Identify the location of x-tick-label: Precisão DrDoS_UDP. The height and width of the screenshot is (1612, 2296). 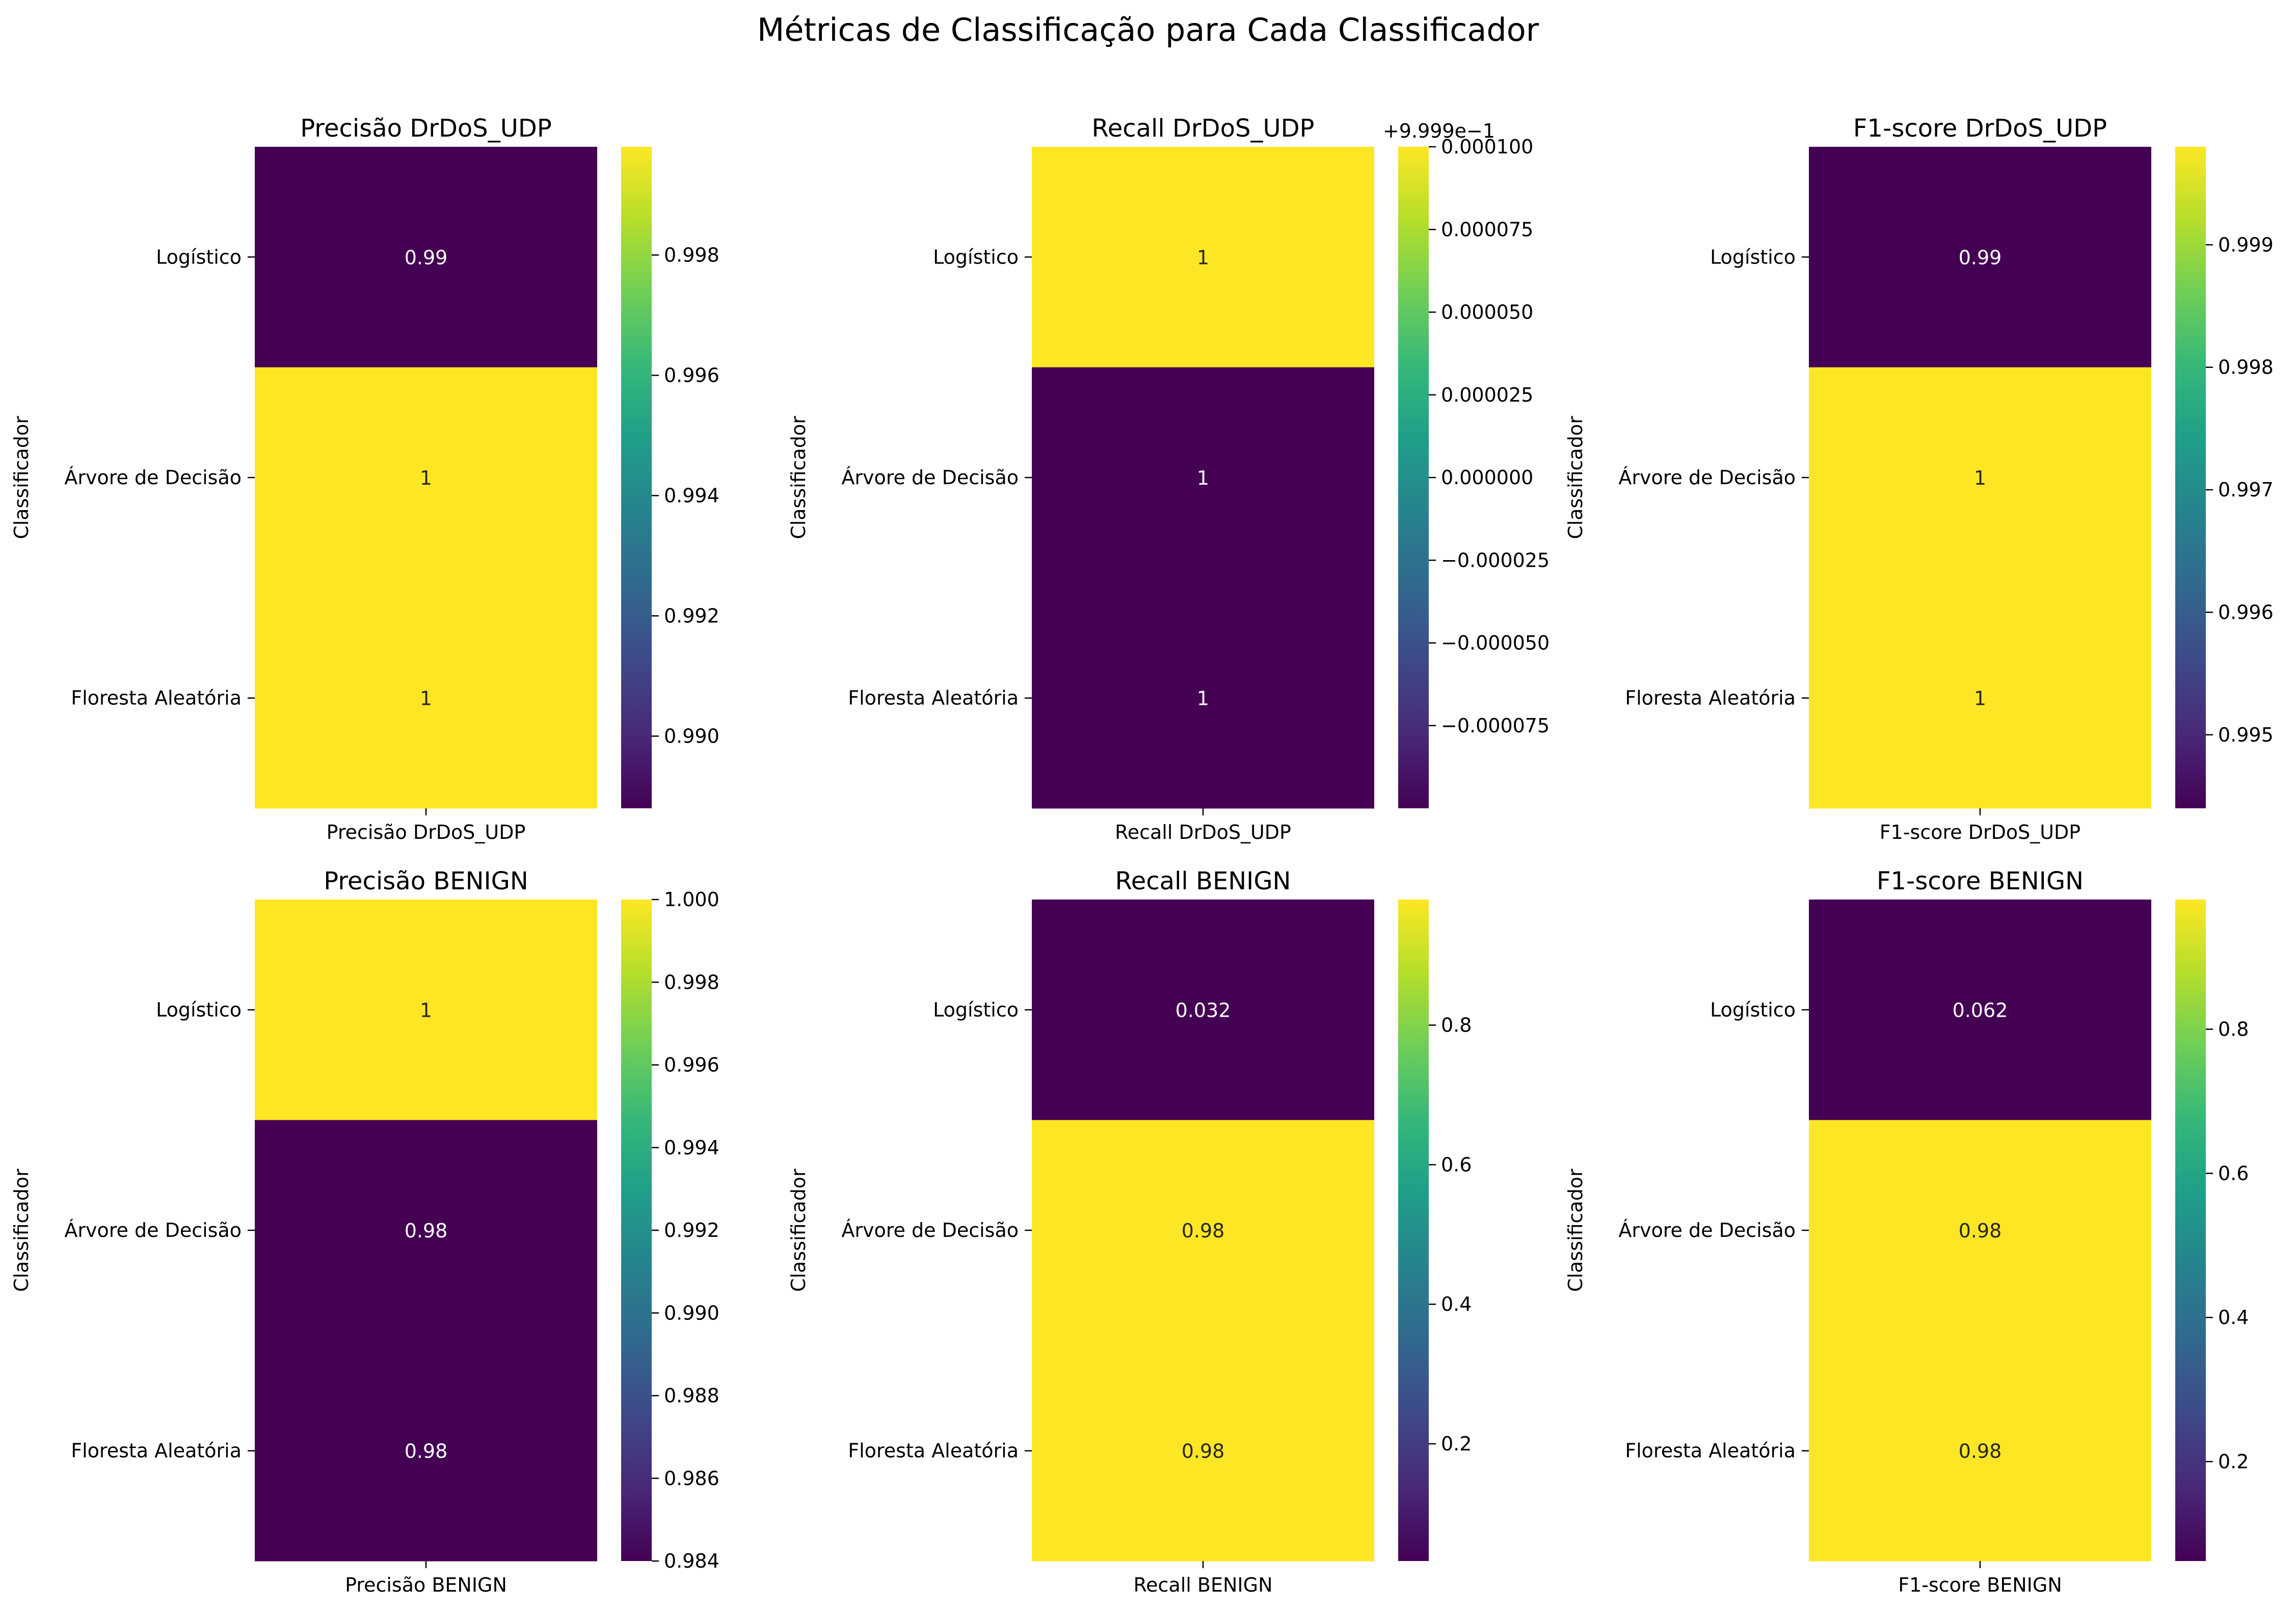
(426, 832).